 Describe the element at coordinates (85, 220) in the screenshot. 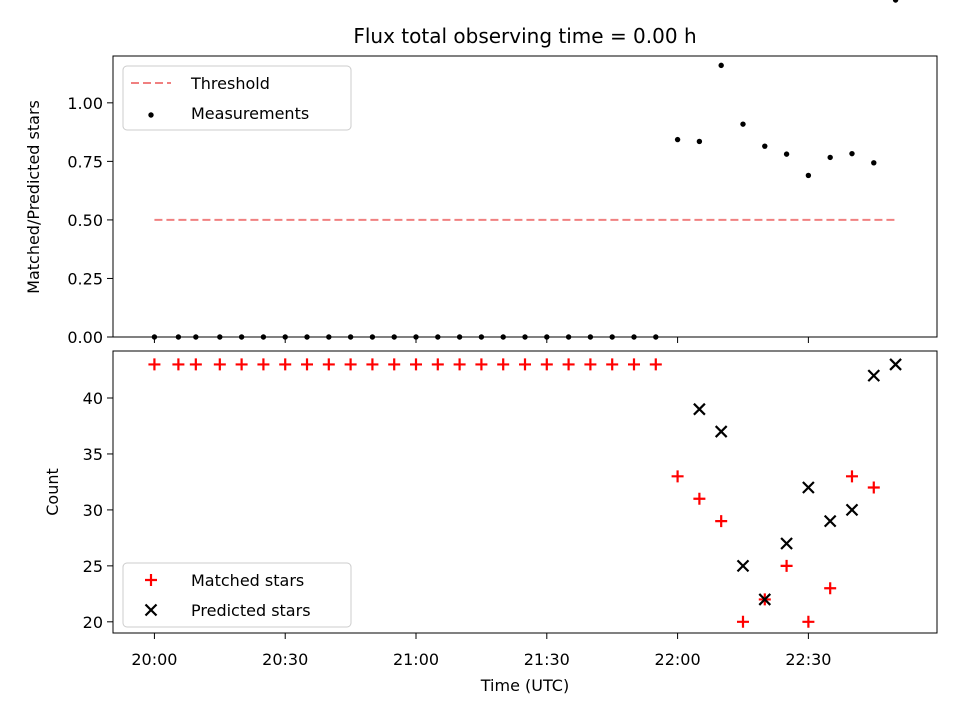

I see `y-tick-label-top: 0.50` at that location.